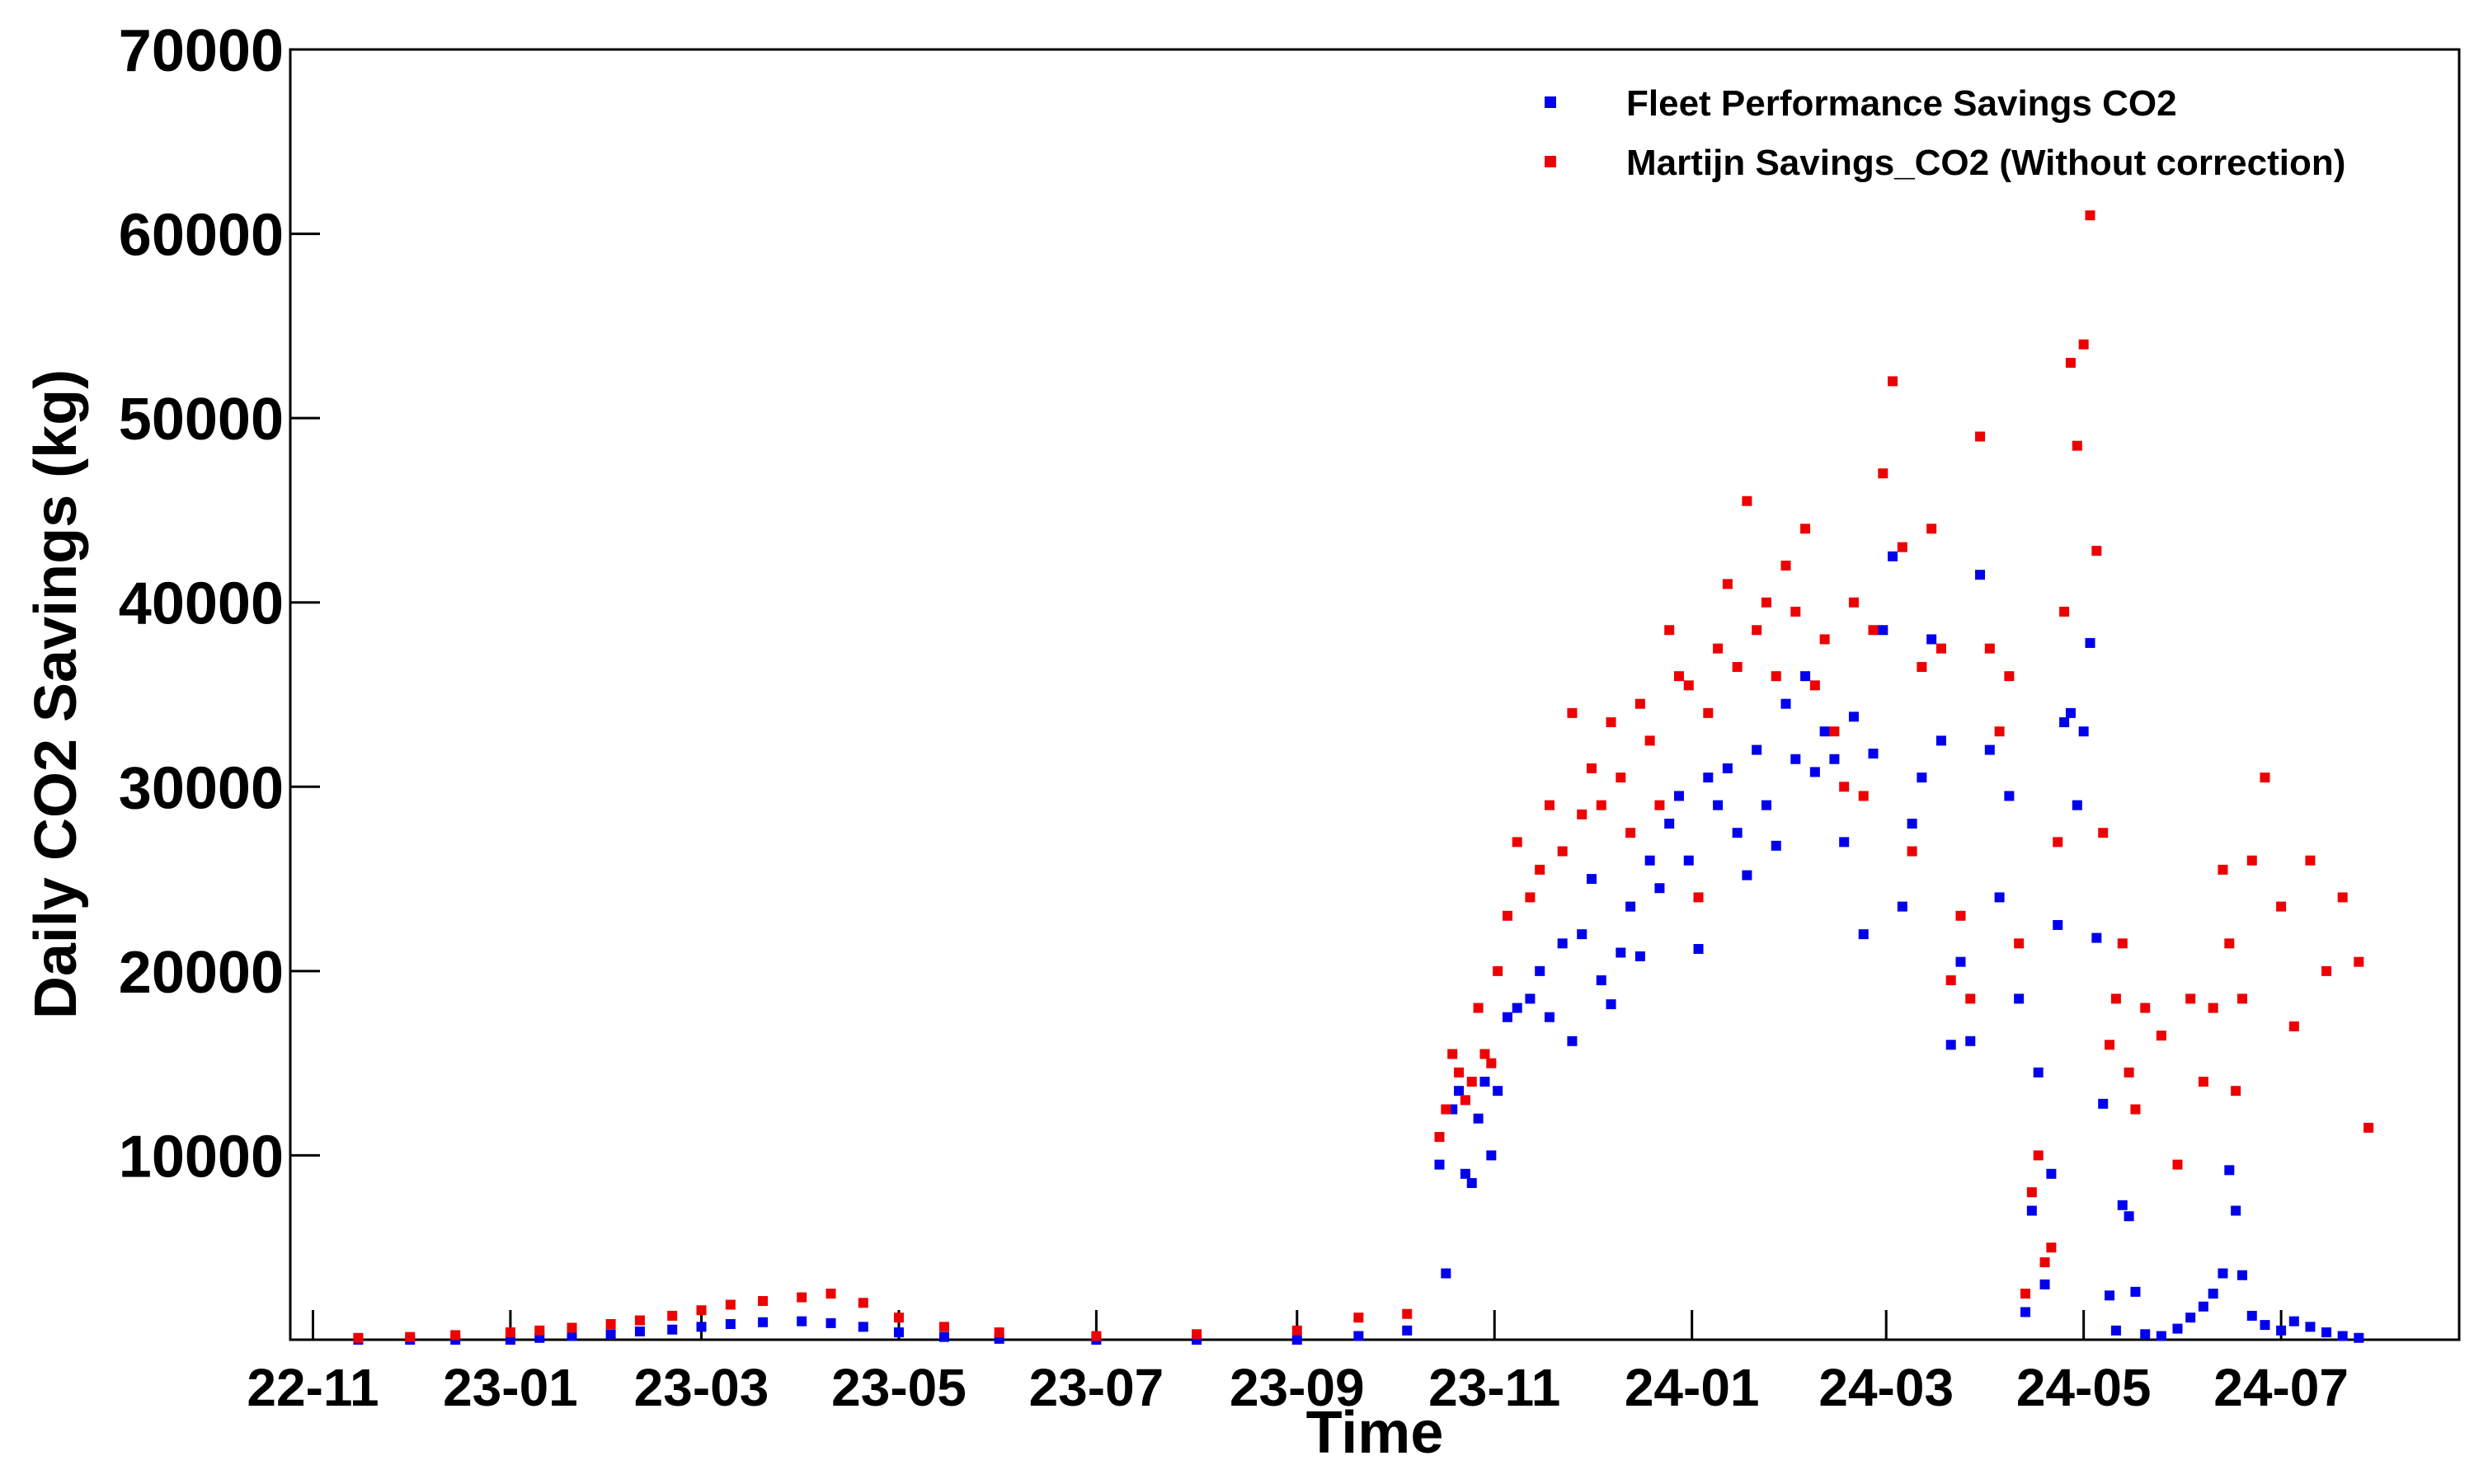 This screenshot has width=2474, height=1484. I want to click on y-tick-label: 10000, so click(201, 1157).